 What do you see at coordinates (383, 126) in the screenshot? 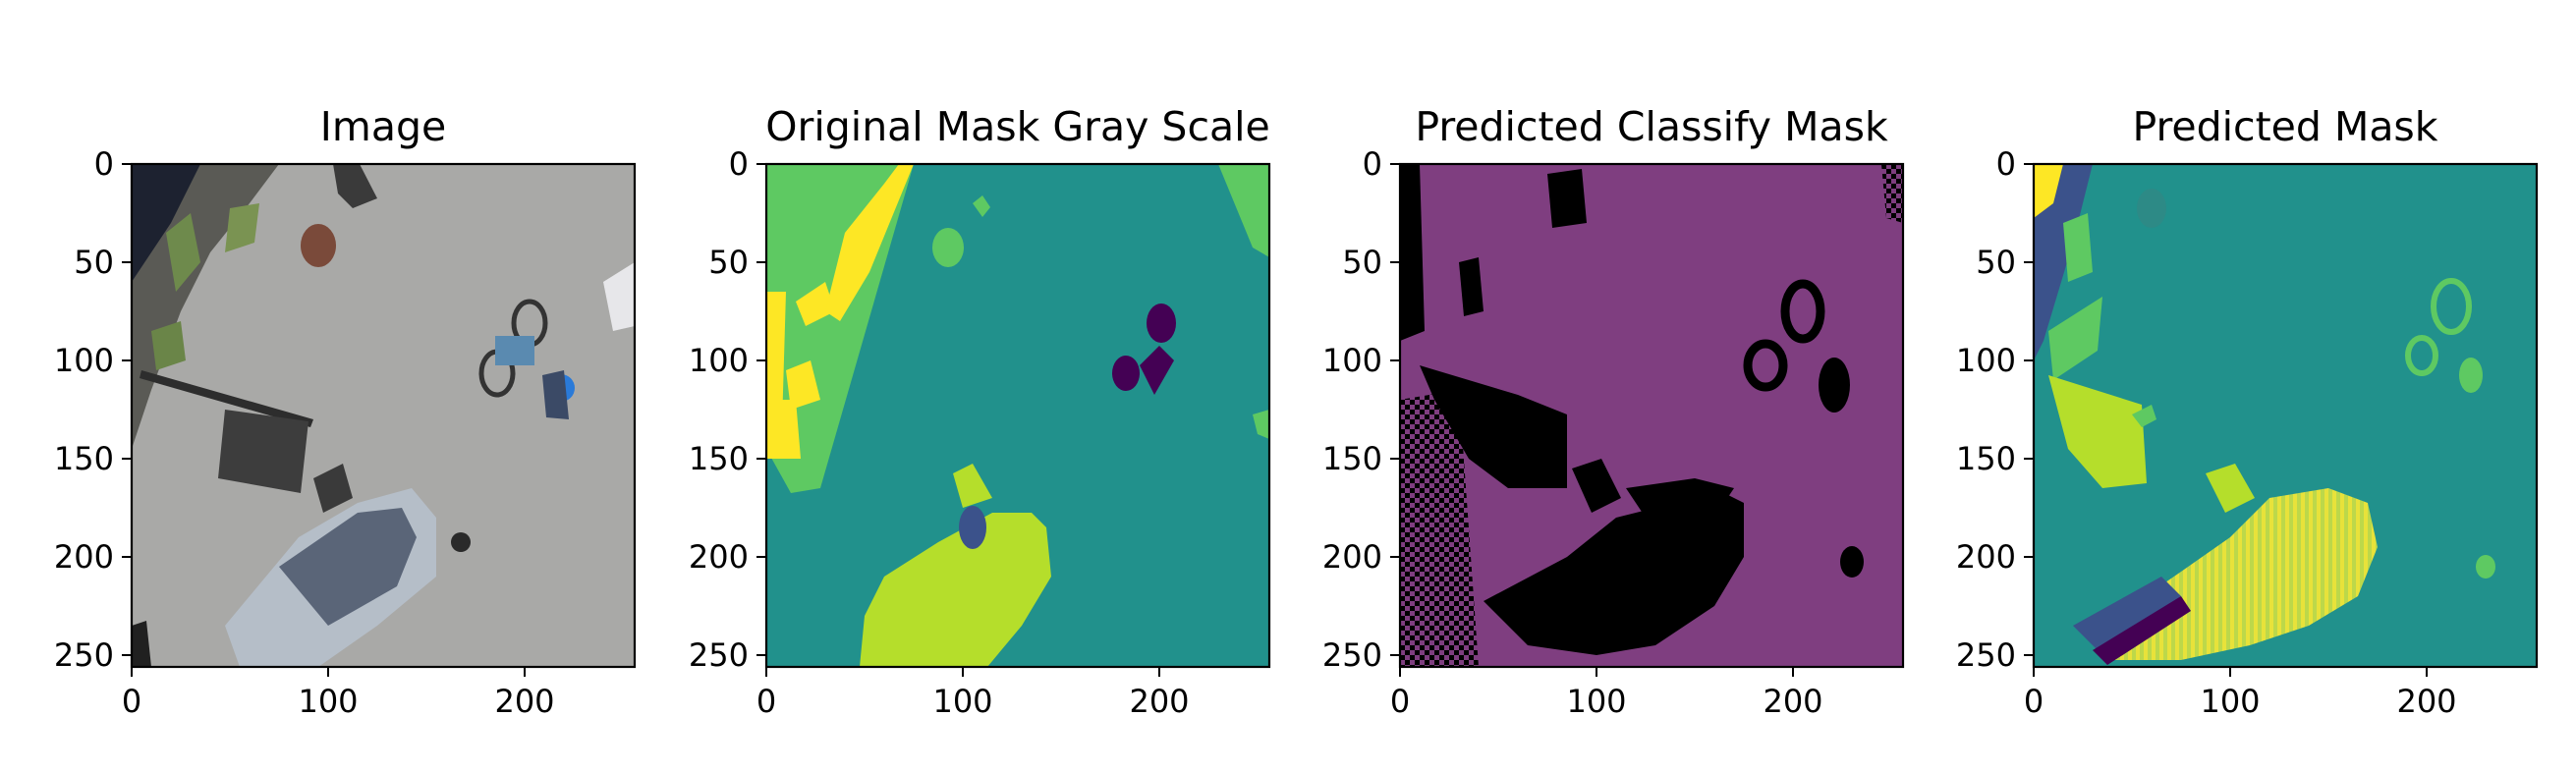
I see `panel-title: Image` at bounding box center [383, 126].